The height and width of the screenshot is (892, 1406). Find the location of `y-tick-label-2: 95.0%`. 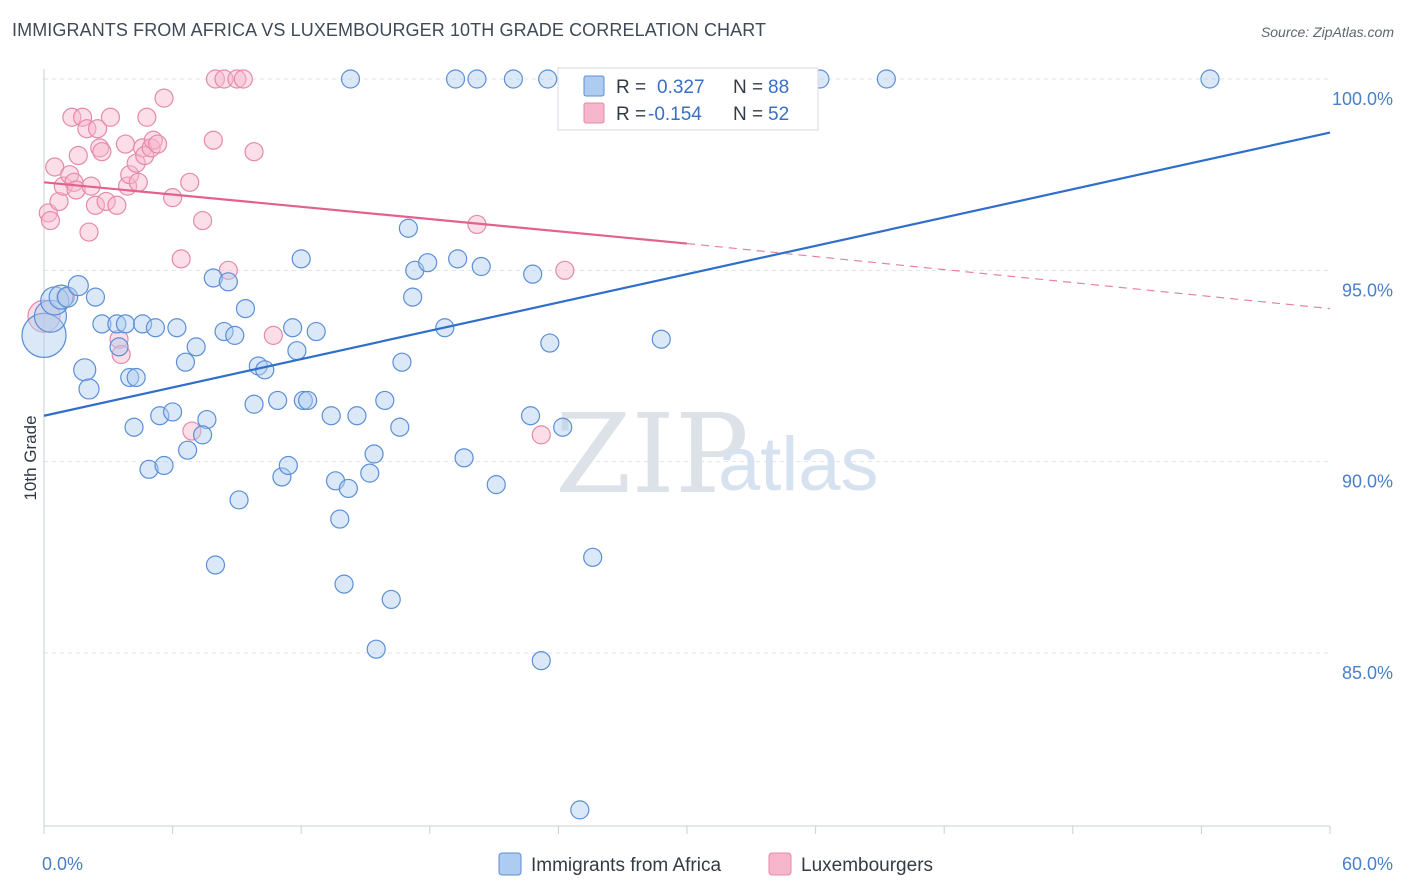

y-tick-label-2: 95.0% is located at coordinates (1367, 290).